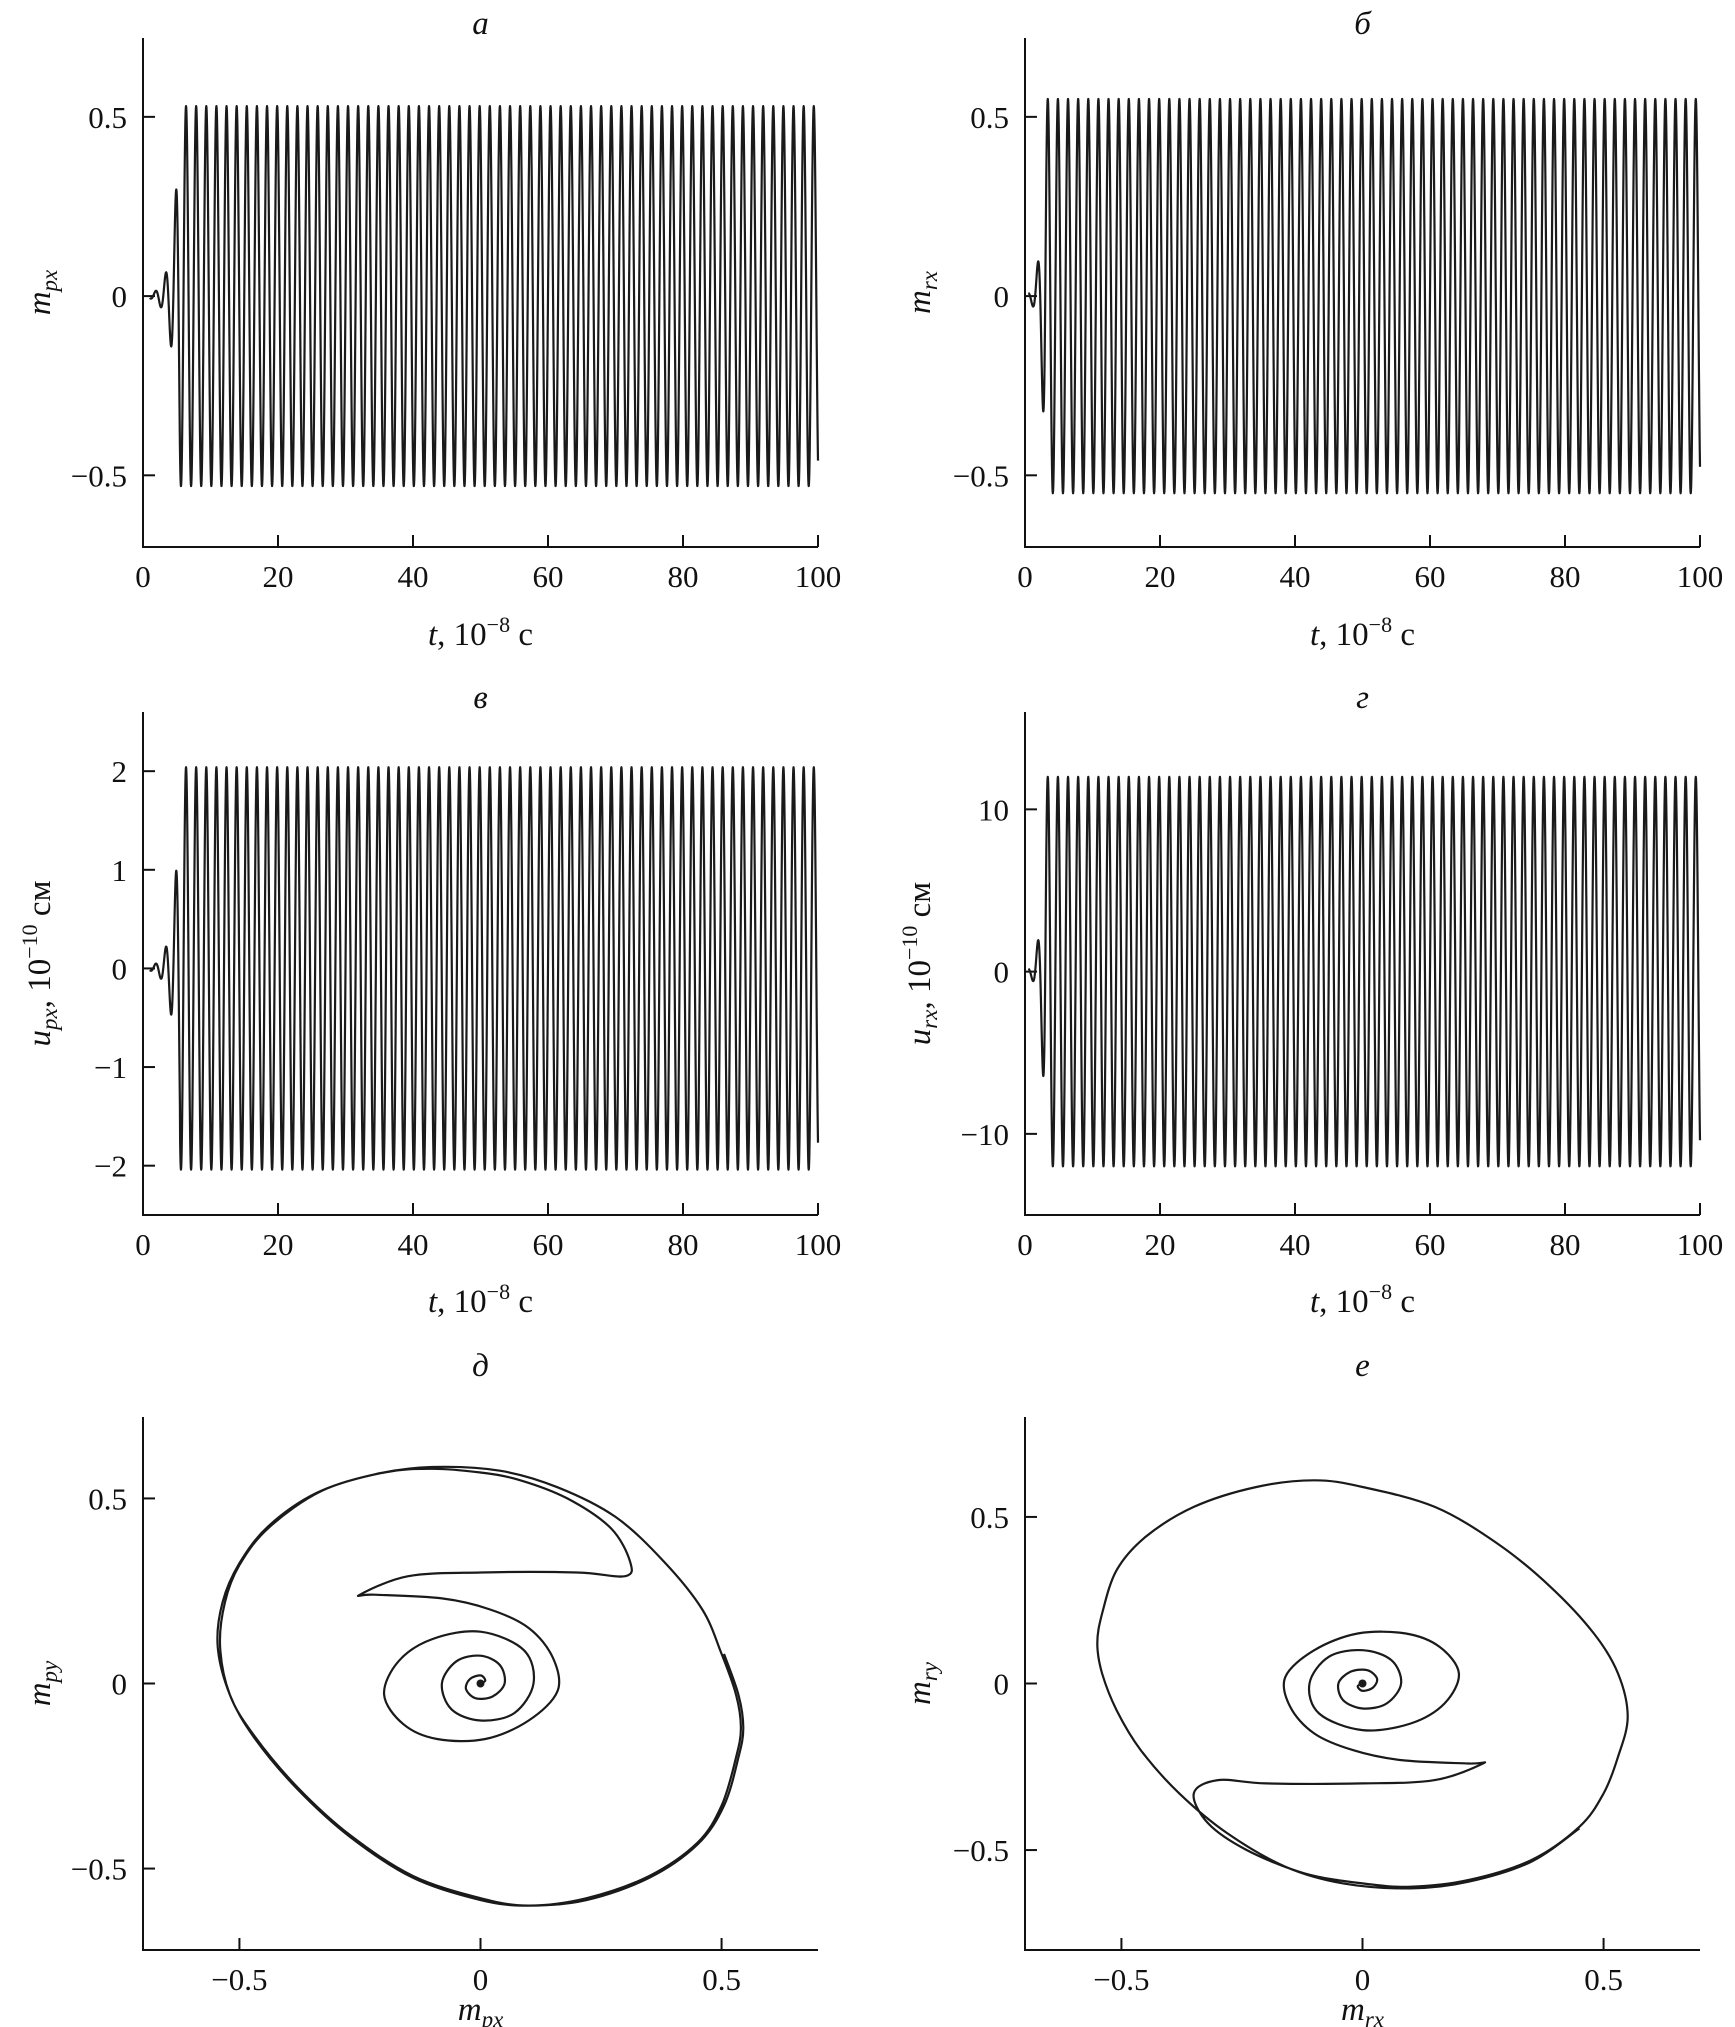  I want to click on y-tick-label: 2, so click(120, 771).